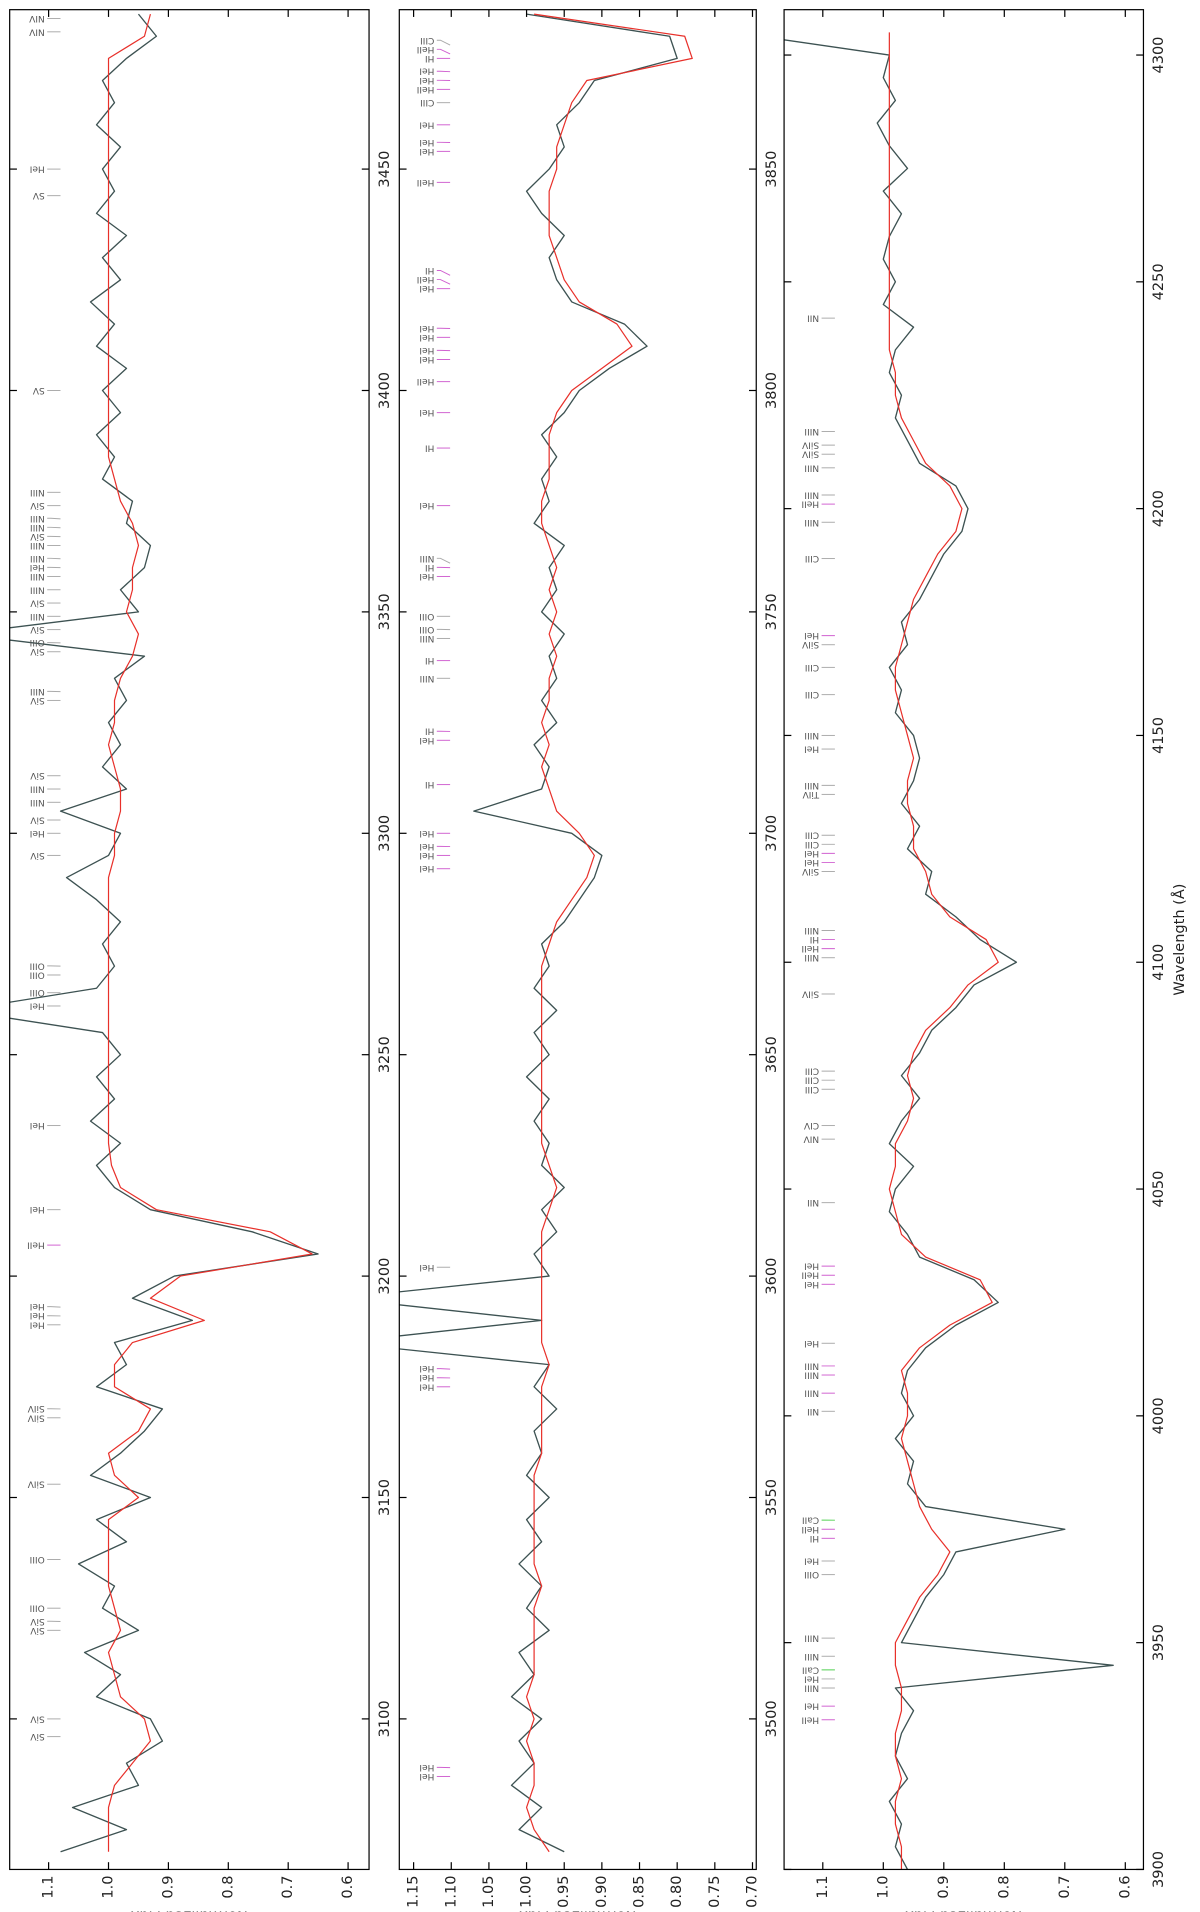 This screenshot has width=1200, height=1912. I want to click on line-id-label: SV, so click(38, 390).